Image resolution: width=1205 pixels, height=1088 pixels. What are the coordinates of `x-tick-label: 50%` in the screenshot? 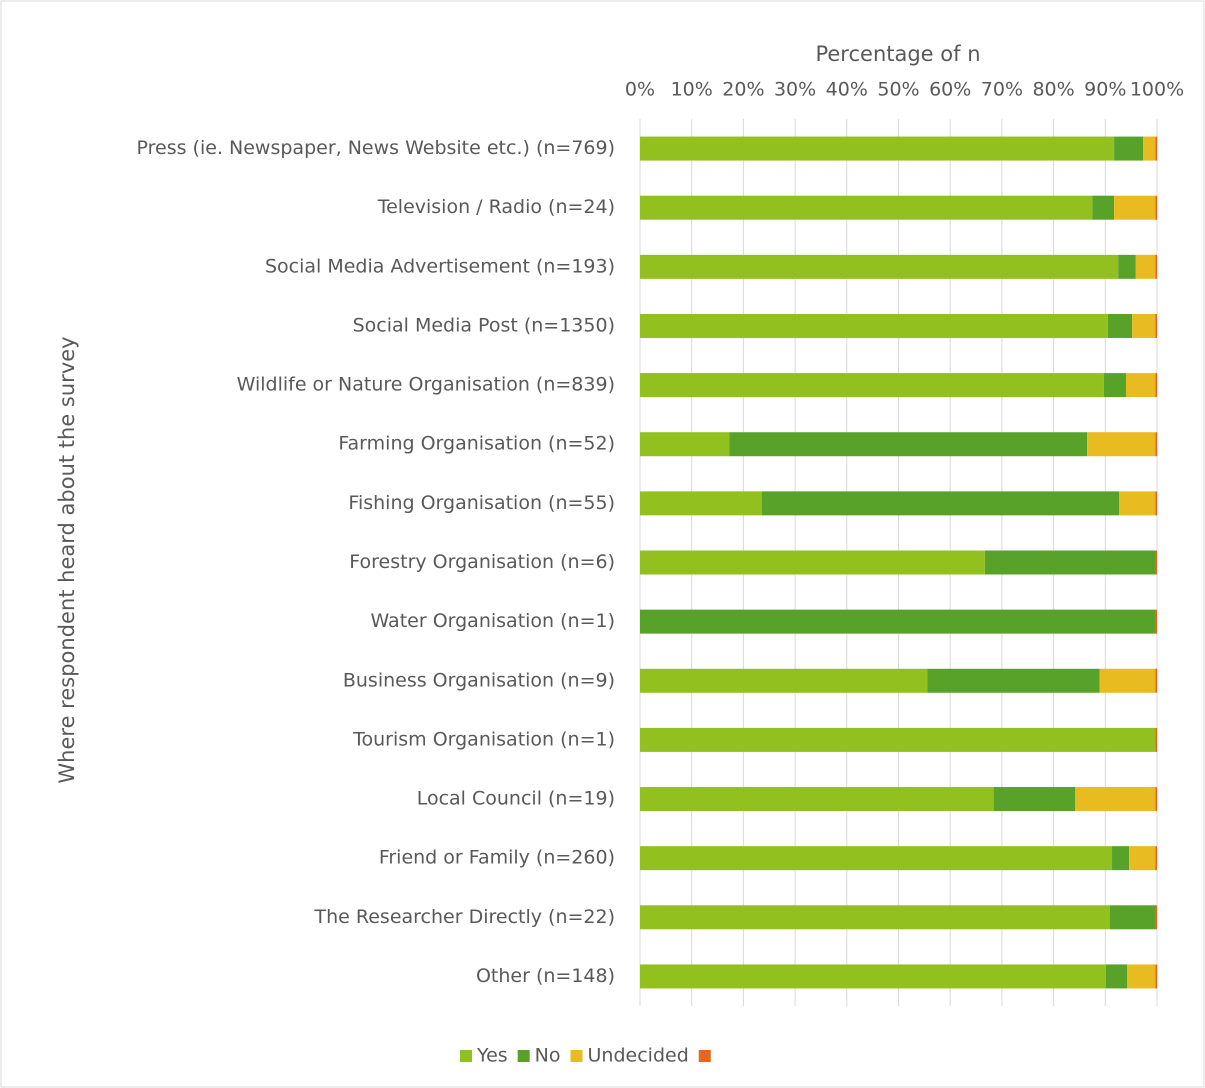 It's located at (898, 90).